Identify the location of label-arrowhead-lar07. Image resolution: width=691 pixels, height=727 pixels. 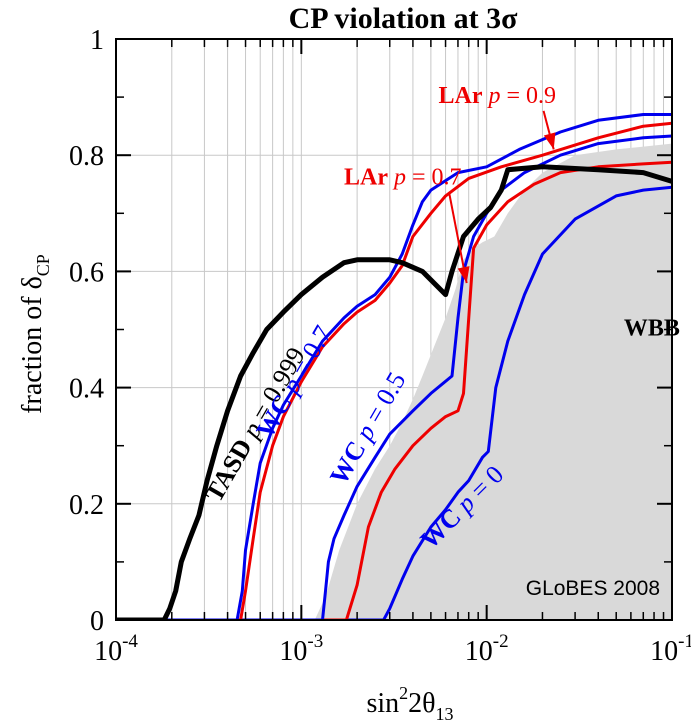
(463, 275).